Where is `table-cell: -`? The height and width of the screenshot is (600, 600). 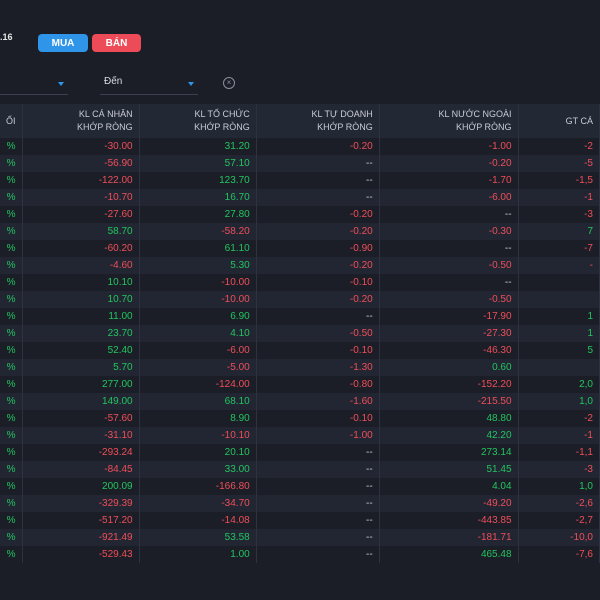 table-cell: - is located at coordinates (559, 265).